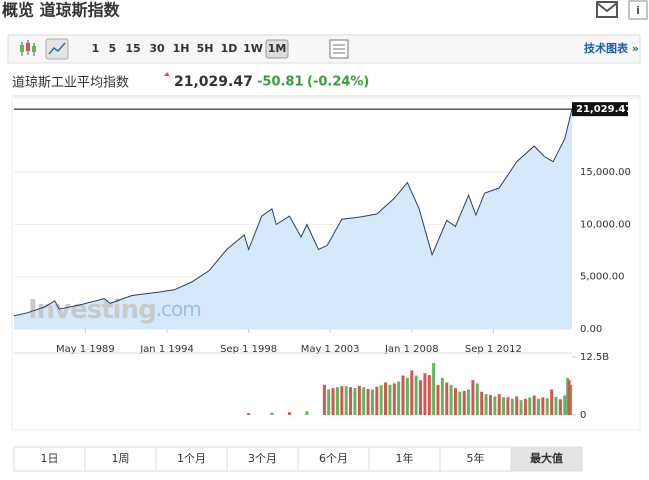 The image size is (649, 480). I want to click on info-icon: i, so click(638, 10).